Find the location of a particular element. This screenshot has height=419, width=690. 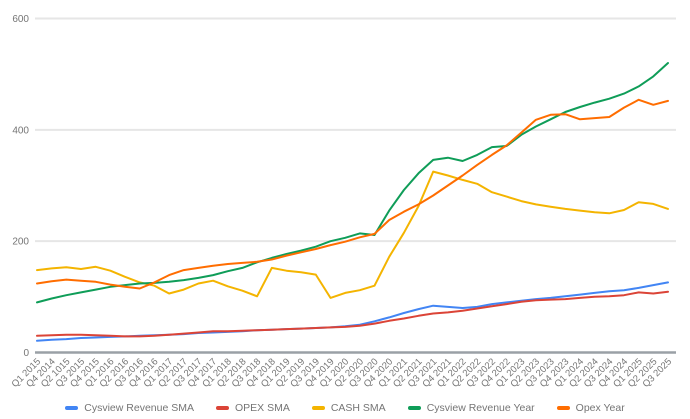

y-axis-tick-label: 200 is located at coordinates (20, 242).